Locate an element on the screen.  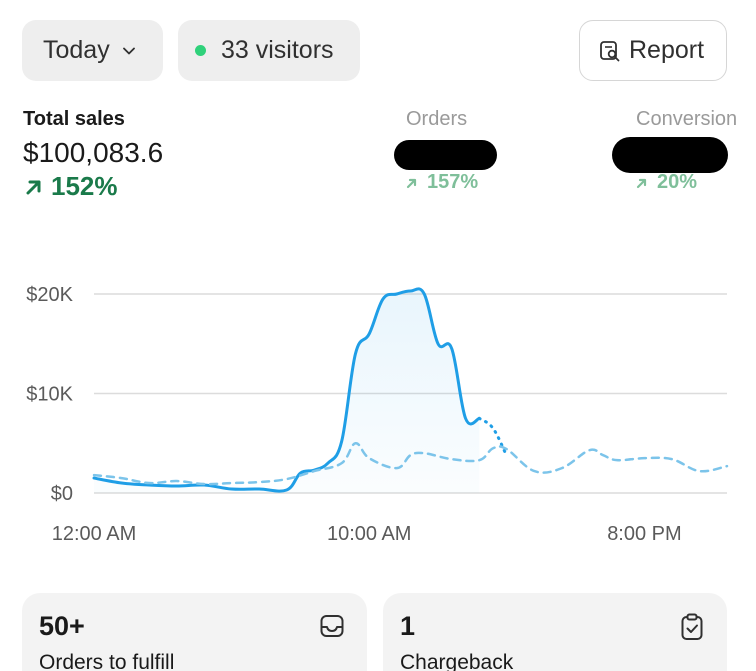
live-dot-icon is located at coordinates (200, 50).